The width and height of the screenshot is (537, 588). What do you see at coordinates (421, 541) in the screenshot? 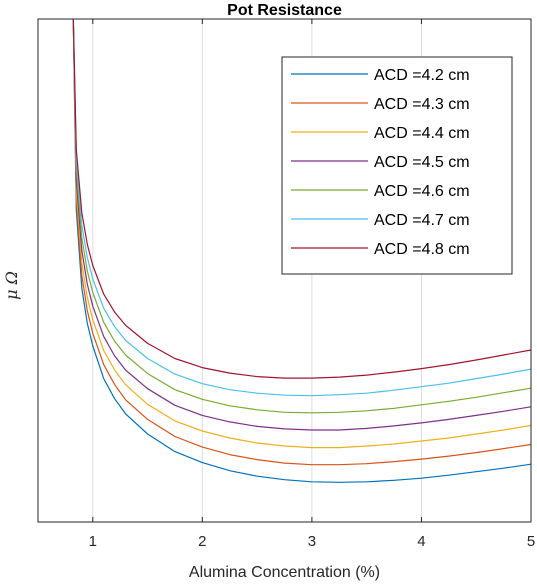
I see `x-tick-label: 4` at bounding box center [421, 541].